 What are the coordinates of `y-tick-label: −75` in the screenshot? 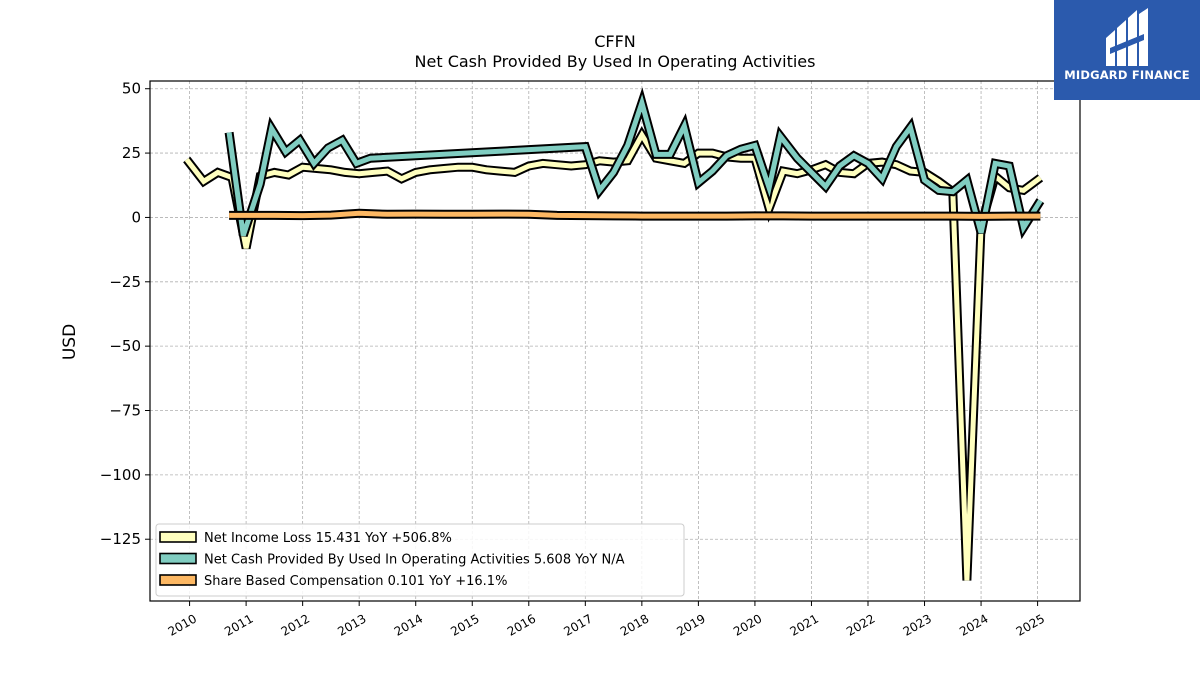 It's located at (125, 411).